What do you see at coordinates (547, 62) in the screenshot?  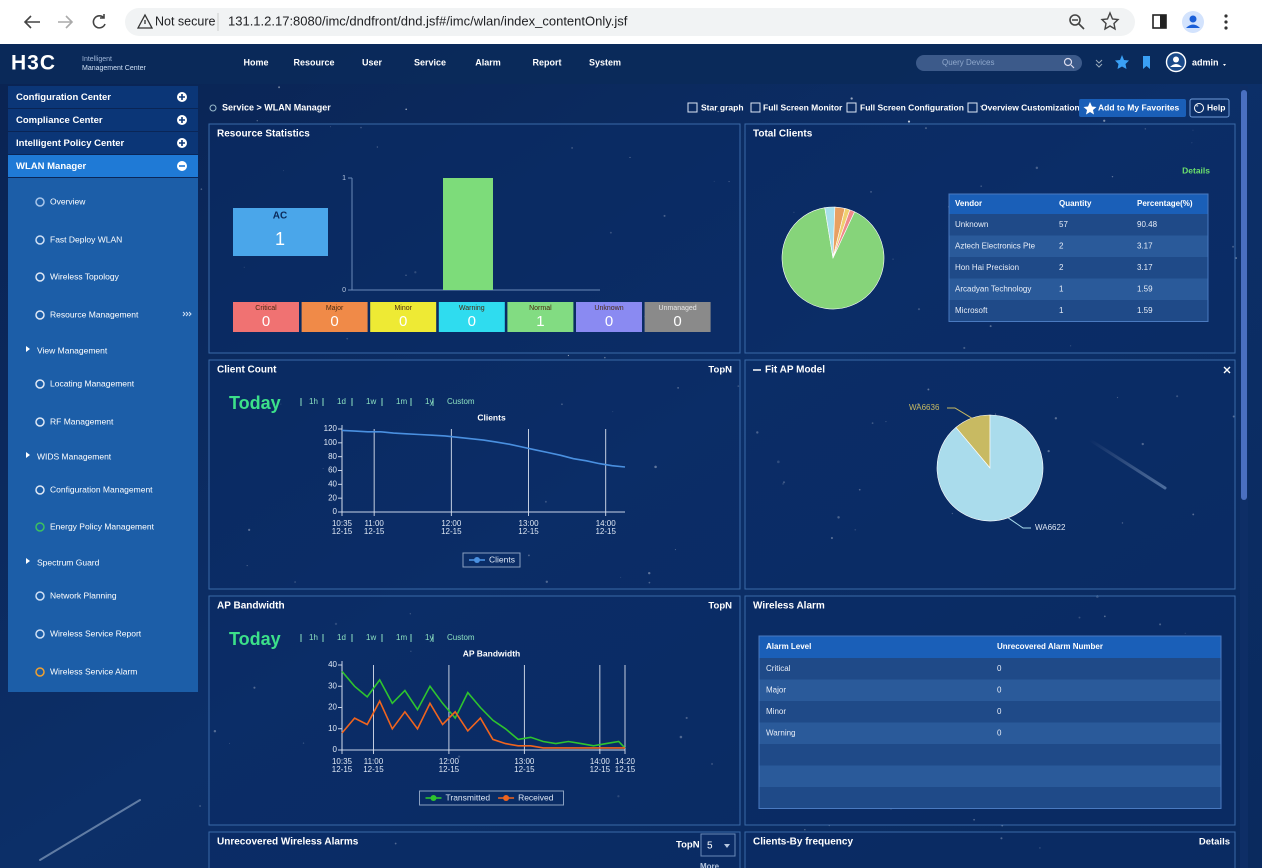 I see `nav-item: Report` at bounding box center [547, 62].